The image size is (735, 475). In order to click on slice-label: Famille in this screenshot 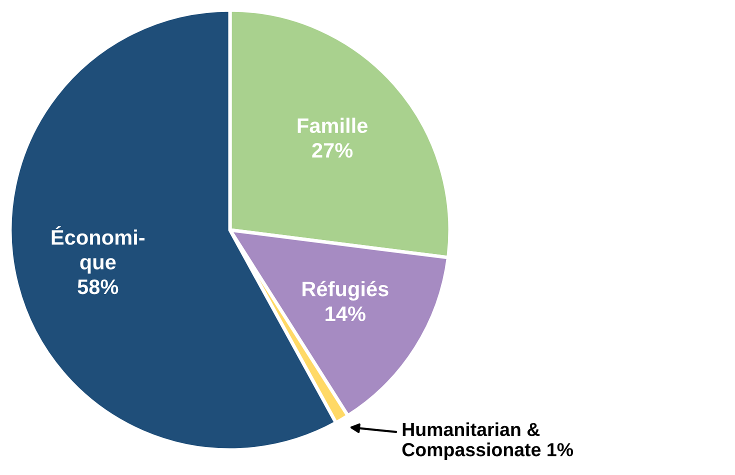, I will do `click(333, 126)`.